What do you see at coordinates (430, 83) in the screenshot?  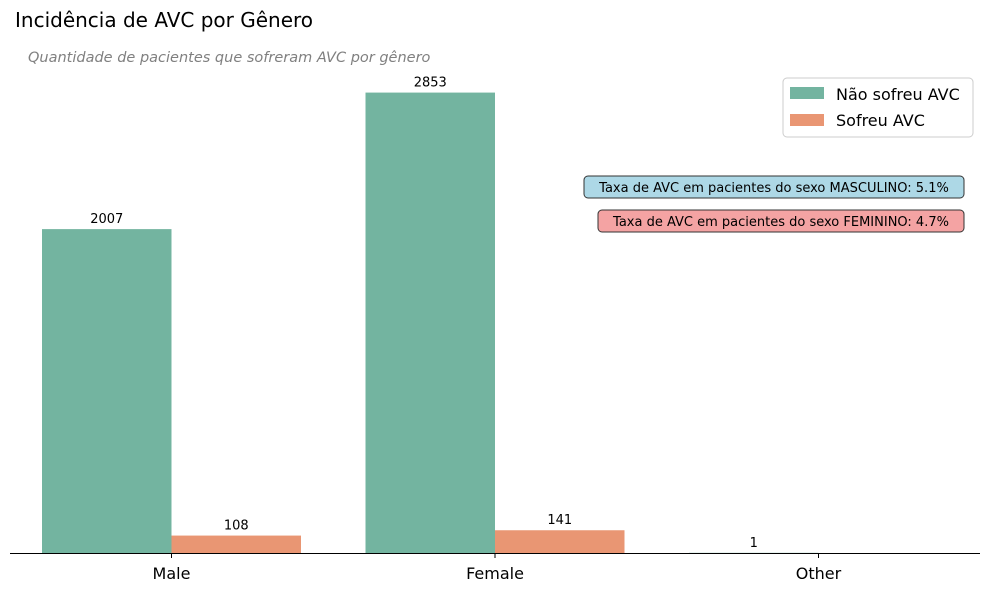 I see `data-label-female-nao-sofreu: 2853` at bounding box center [430, 83].